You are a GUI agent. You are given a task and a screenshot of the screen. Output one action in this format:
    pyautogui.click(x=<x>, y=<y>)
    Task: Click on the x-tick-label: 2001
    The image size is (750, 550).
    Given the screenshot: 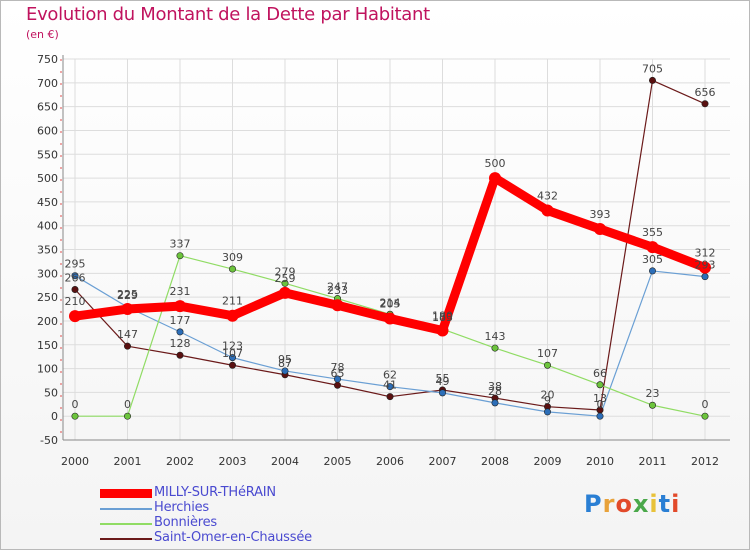 What is the action you would take?
    pyautogui.click(x=128, y=461)
    